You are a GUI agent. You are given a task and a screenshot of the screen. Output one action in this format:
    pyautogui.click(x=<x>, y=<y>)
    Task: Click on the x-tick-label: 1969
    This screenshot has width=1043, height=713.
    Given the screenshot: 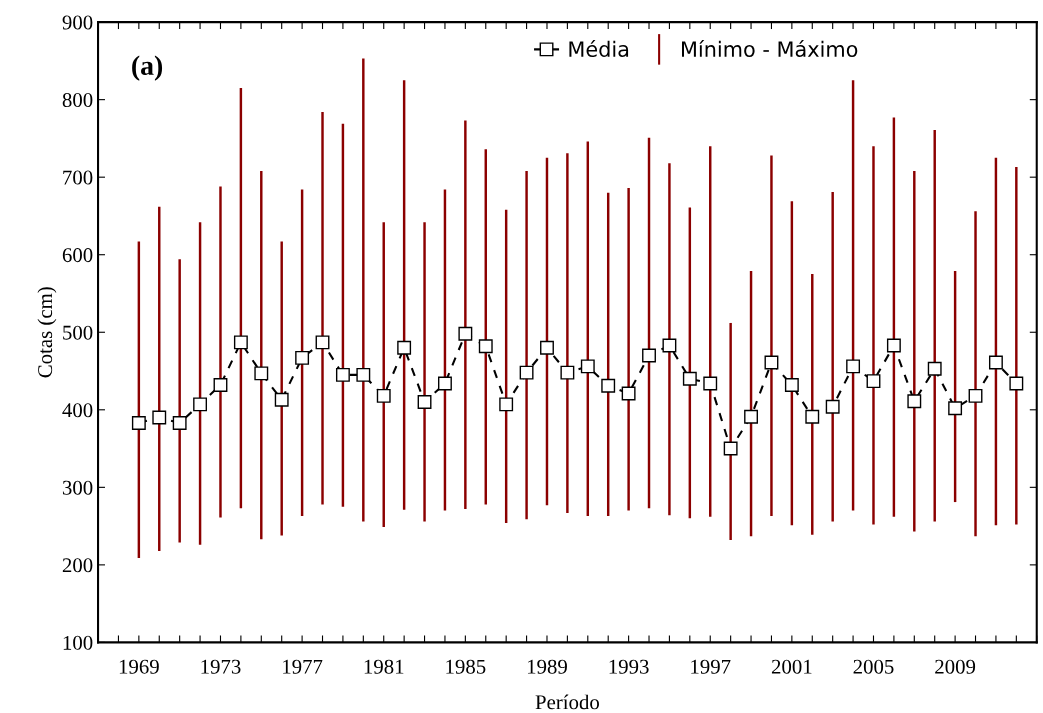 What is the action you would take?
    pyautogui.click(x=139, y=666)
    